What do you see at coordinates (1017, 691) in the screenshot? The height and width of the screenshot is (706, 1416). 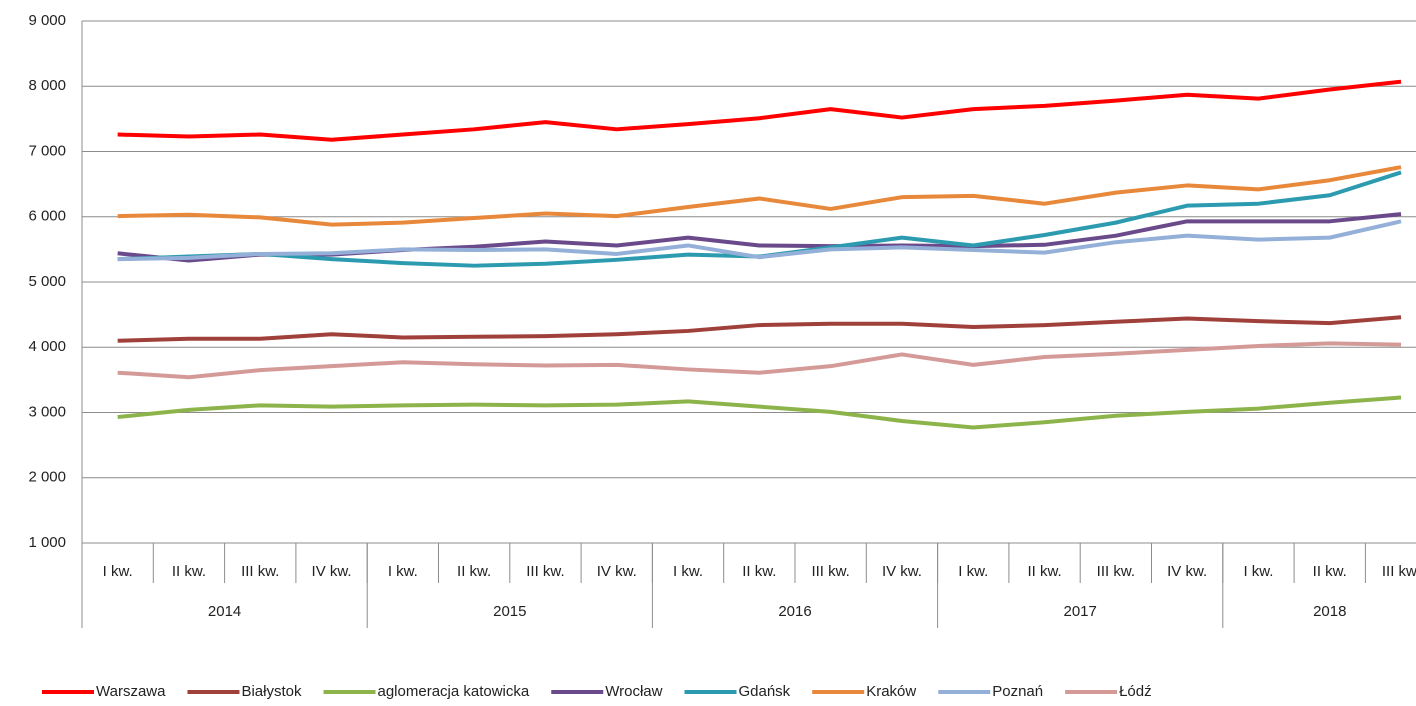 I see `legend-label: Poznań` at bounding box center [1017, 691].